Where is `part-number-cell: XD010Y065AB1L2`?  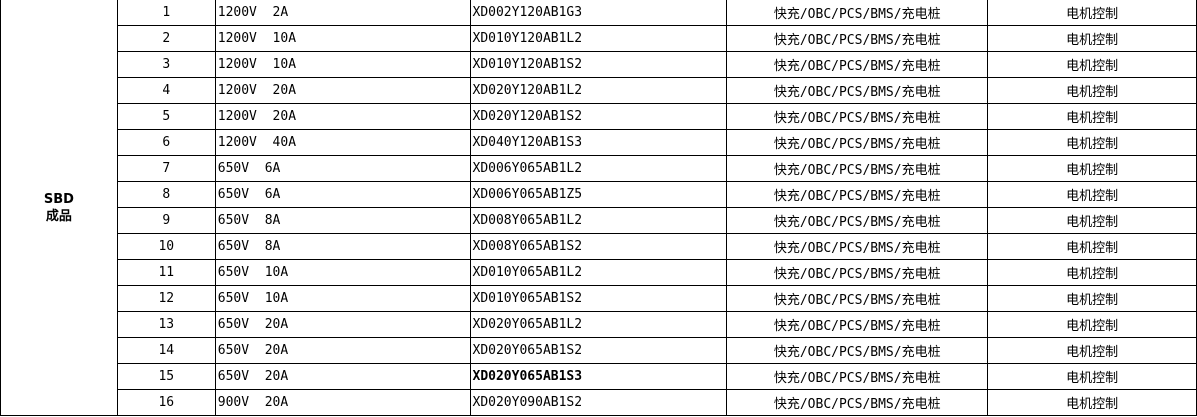
part-number-cell: XD010Y065AB1L2 is located at coordinates (598, 272).